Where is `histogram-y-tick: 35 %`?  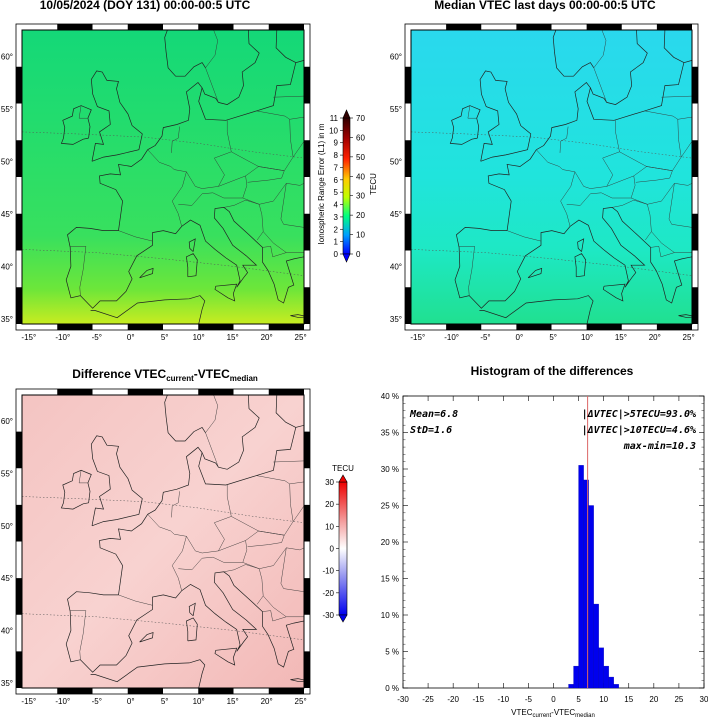
histogram-y-tick: 35 % is located at coordinates (390, 433).